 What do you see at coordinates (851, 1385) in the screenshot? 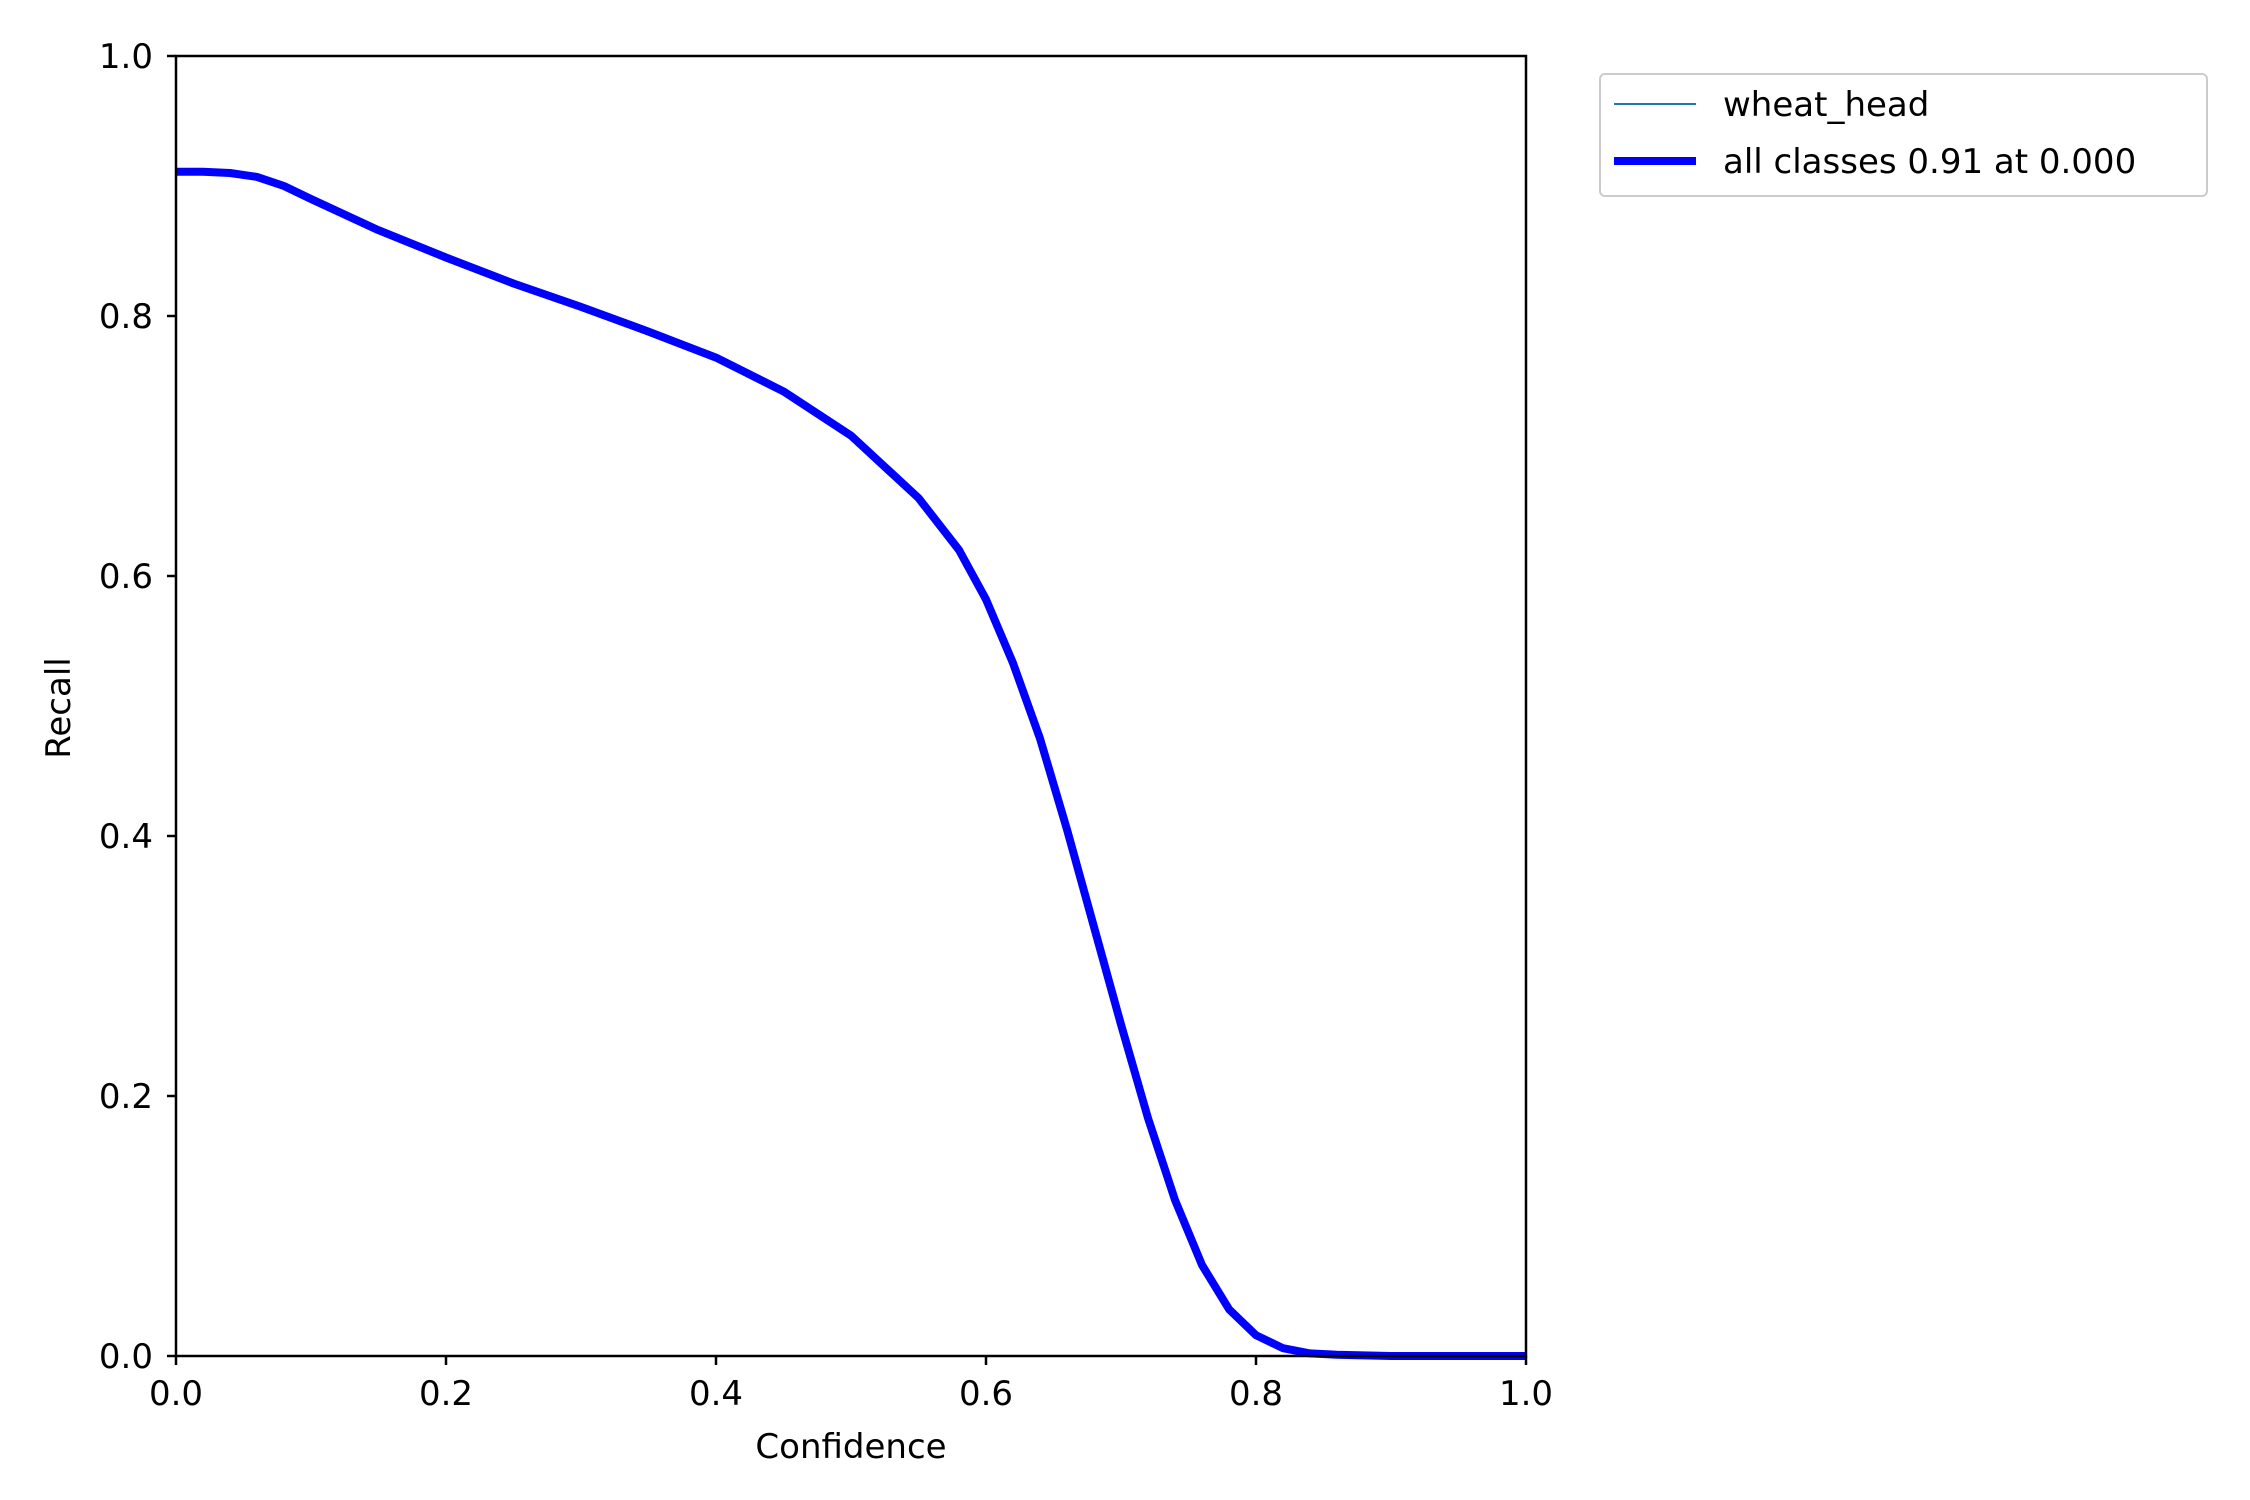
I see `x-axis: 0.0 0.2 0.4 0.6 0.8 1.0` at bounding box center [851, 1385].